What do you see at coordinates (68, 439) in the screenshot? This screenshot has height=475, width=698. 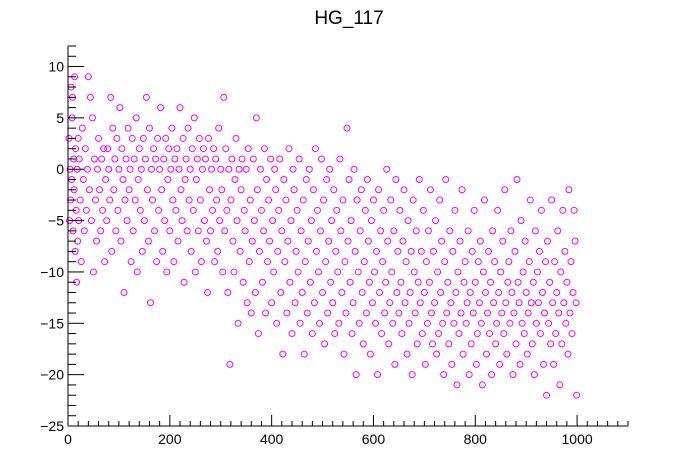 I see `x-tick-label: 0` at bounding box center [68, 439].